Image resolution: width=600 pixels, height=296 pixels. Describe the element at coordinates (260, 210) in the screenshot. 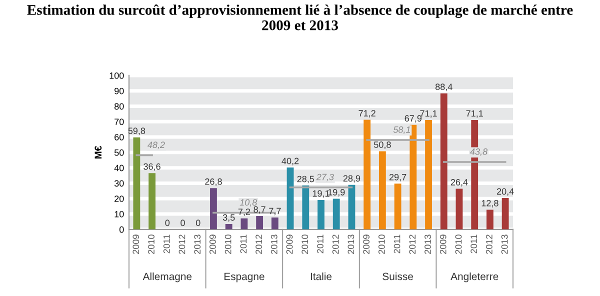

I see `data-label: 8,7` at that location.